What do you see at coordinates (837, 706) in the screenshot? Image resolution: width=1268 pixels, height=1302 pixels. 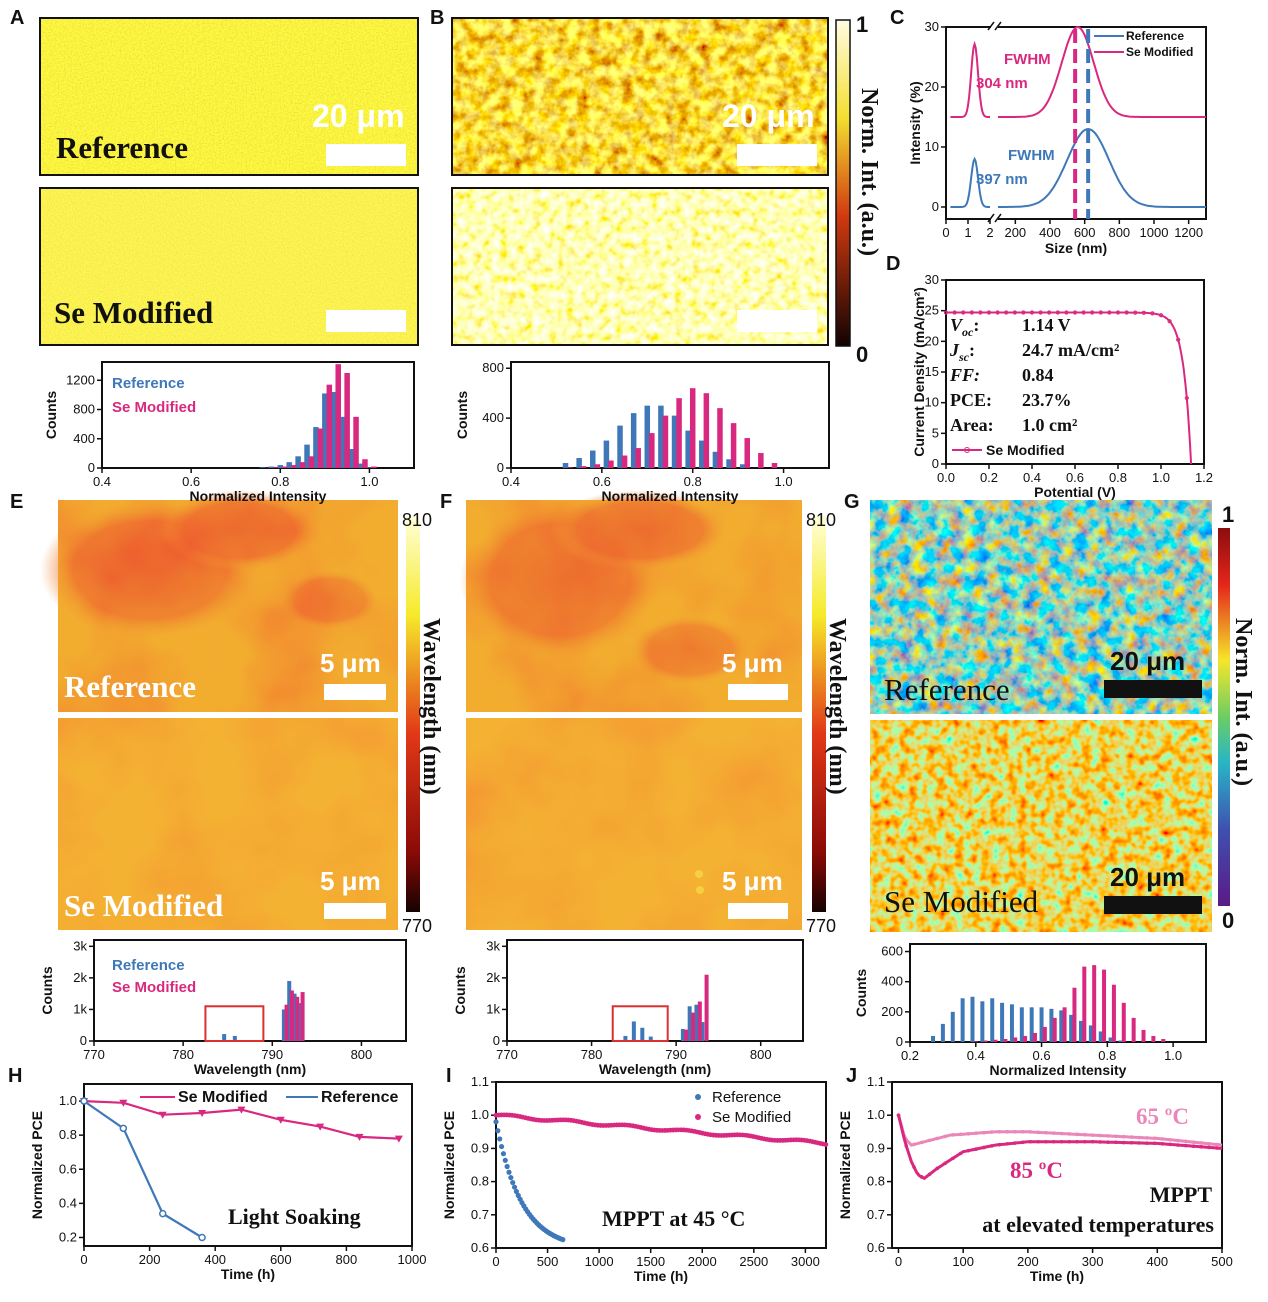 I see `colorbar-f-title: Wavelength (nm)` at bounding box center [837, 706].